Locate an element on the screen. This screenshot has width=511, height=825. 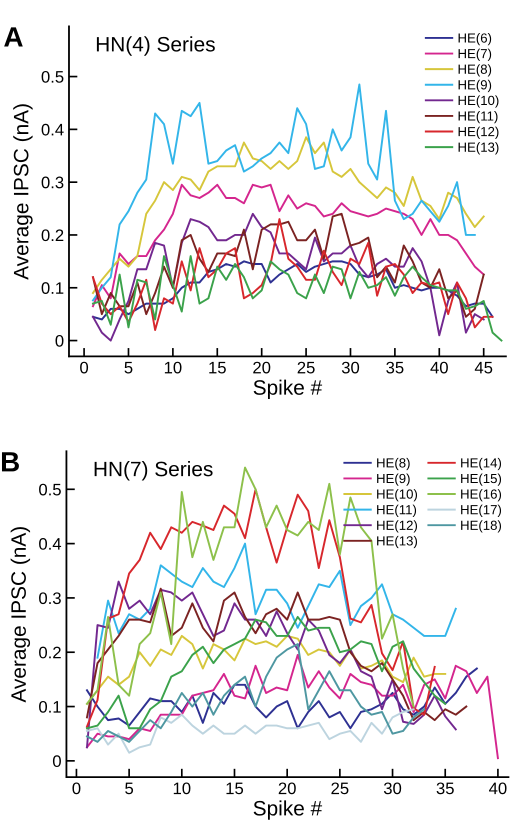
chart-subtitle: HN(4) Series is located at coordinates (155, 46).